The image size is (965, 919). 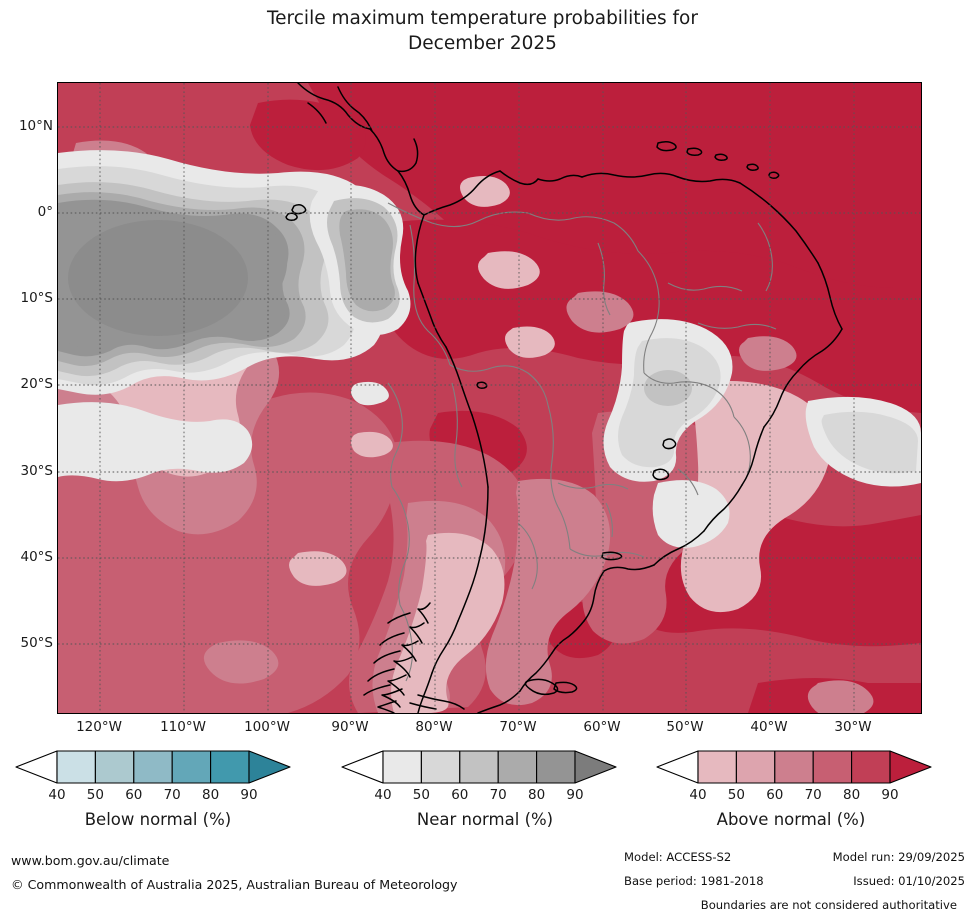 I want to click on cbar-near-left-arrow, so click(x=362, y=767).